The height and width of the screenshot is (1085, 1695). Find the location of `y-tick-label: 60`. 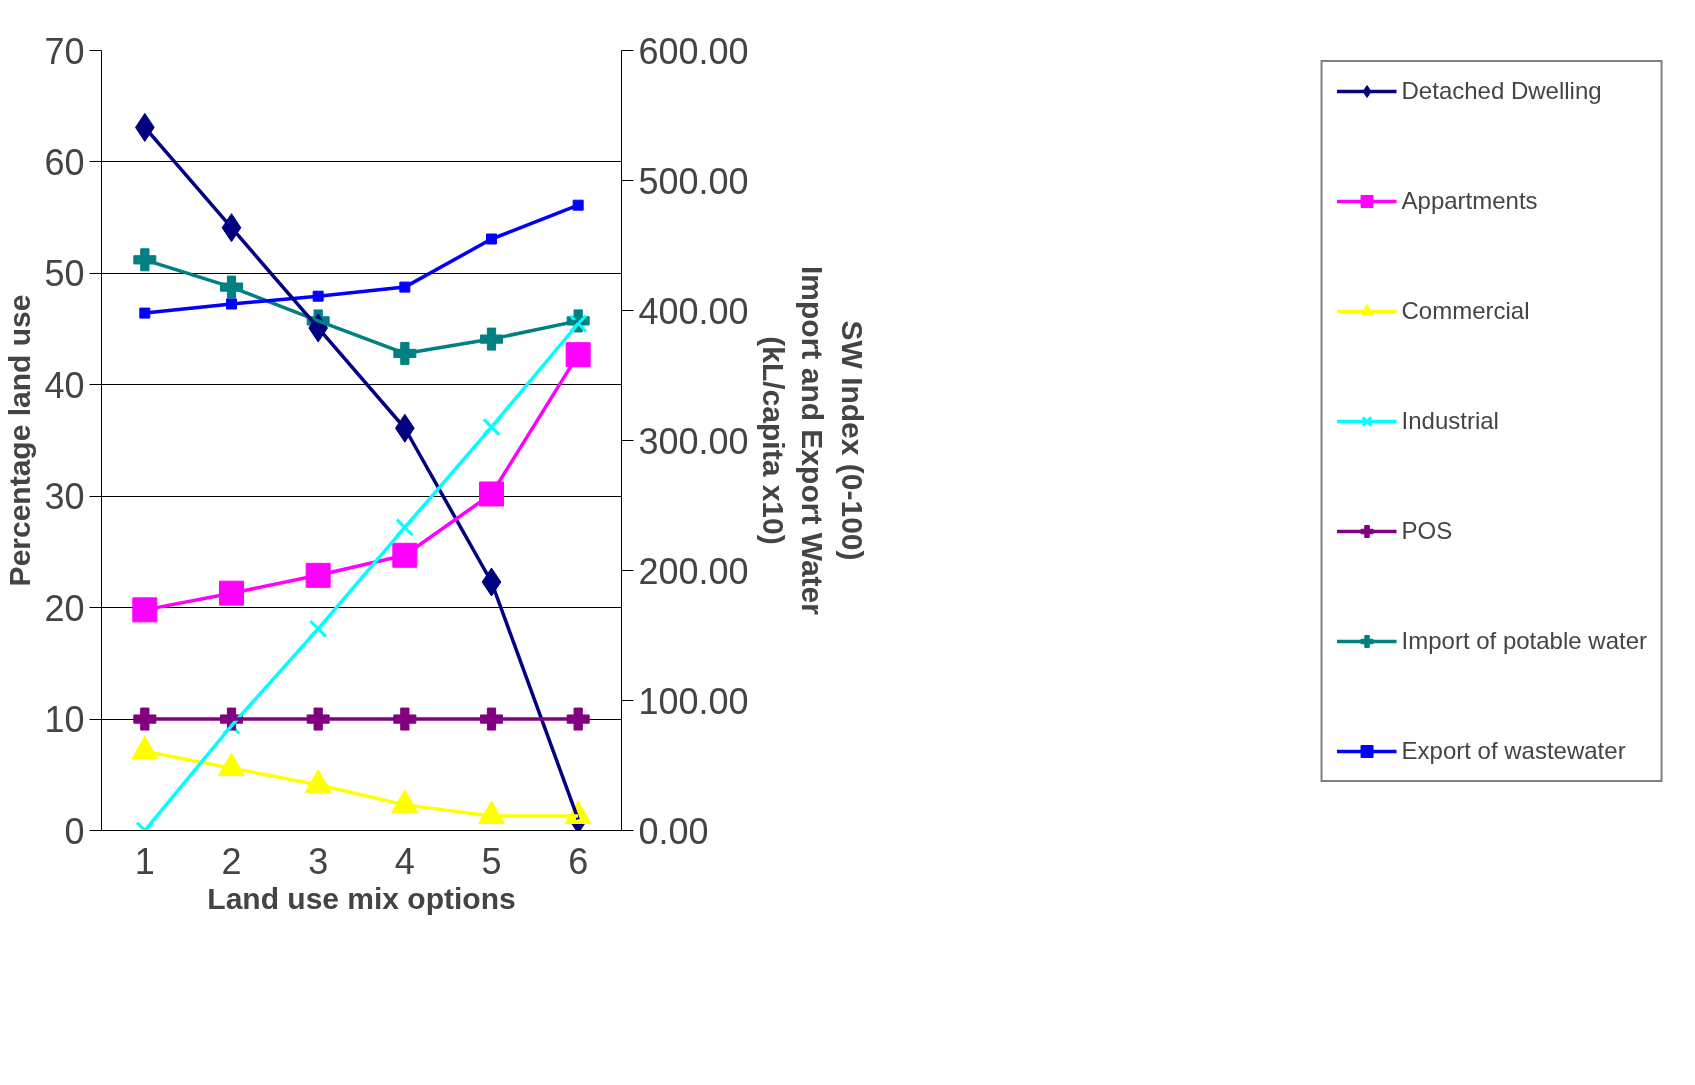

y-tick-label: 60 is located at coordinates (64, 162).